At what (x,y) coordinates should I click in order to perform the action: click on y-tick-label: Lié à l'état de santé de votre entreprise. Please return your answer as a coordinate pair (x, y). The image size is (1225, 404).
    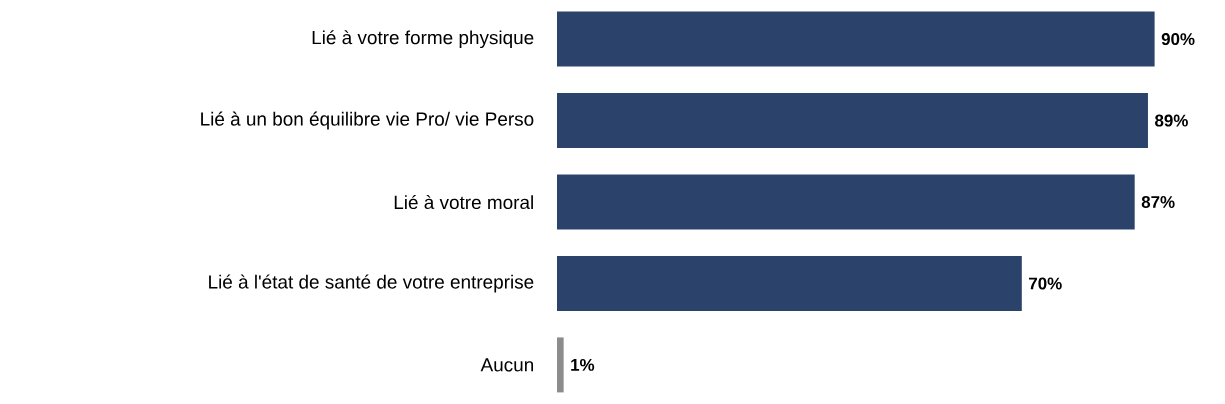
    Looking at the image, I should click on (371, 283).